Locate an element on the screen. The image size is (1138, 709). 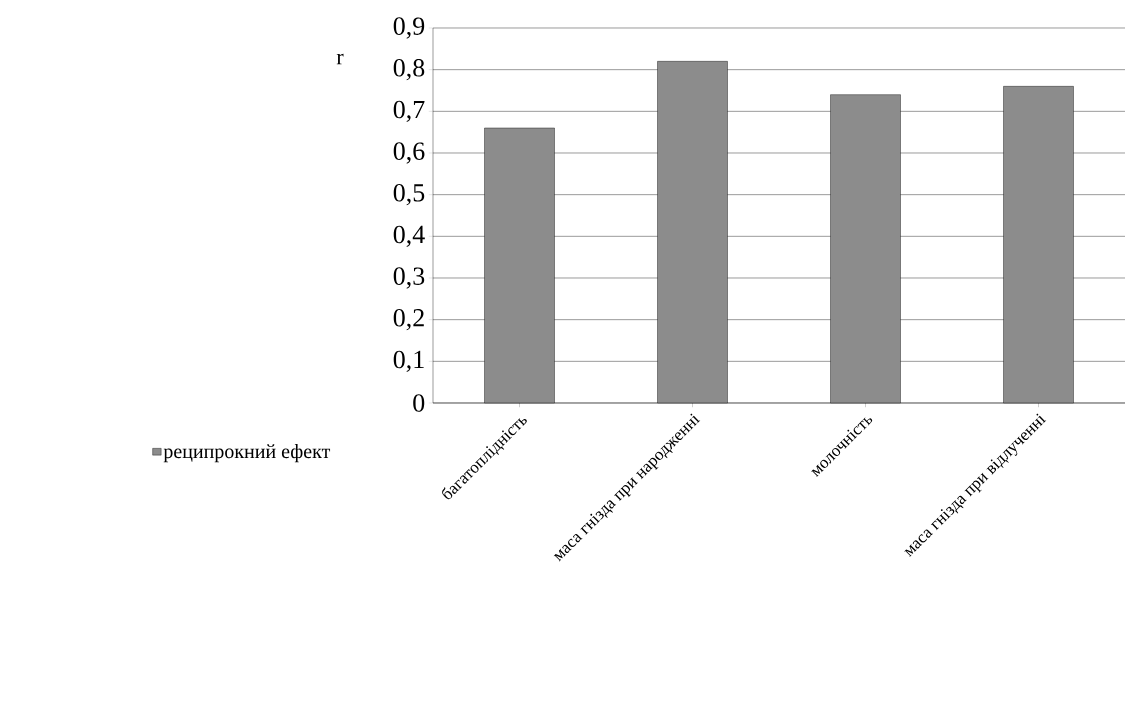
y-tick-label: 0,4 is located at coordinates (409, 236).